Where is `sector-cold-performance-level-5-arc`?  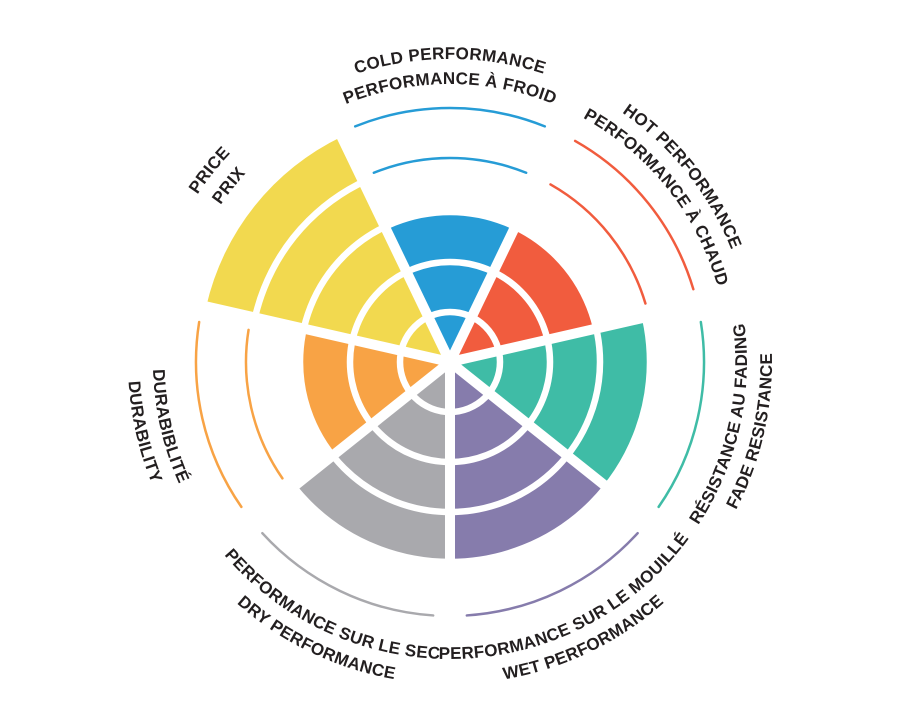
sector-cold-performance-level-5-arc is located at coordinates (450, 117).